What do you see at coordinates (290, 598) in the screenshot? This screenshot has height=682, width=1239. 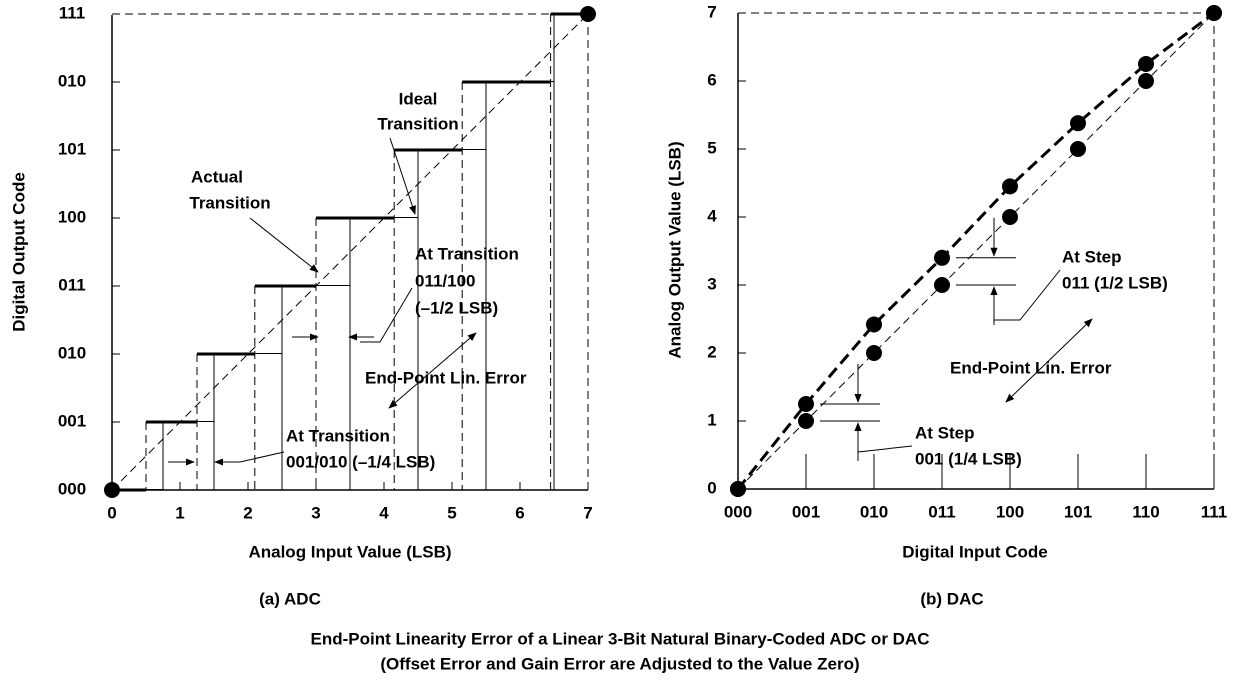 I see `adc-caption: (a) ADC` at bounding box center [290, 598].